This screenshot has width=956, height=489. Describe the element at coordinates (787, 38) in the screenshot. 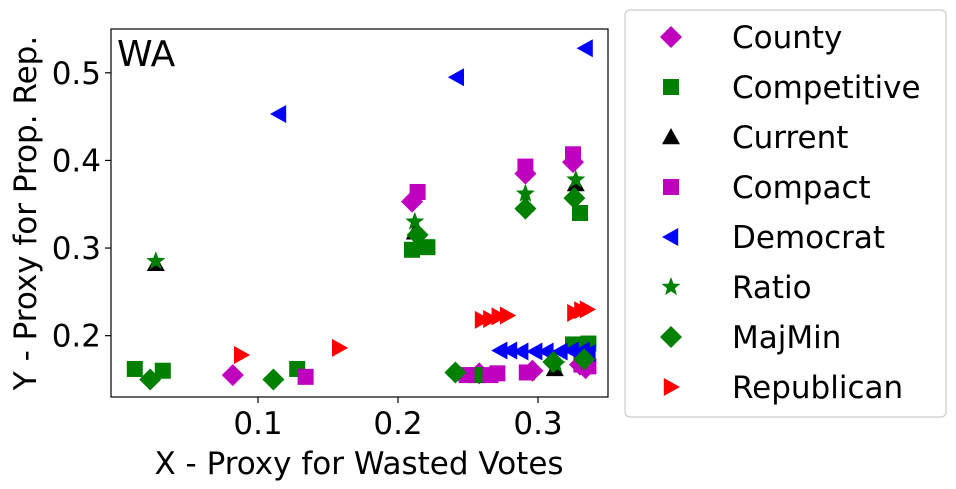

I see `legend-label: County` at that location.